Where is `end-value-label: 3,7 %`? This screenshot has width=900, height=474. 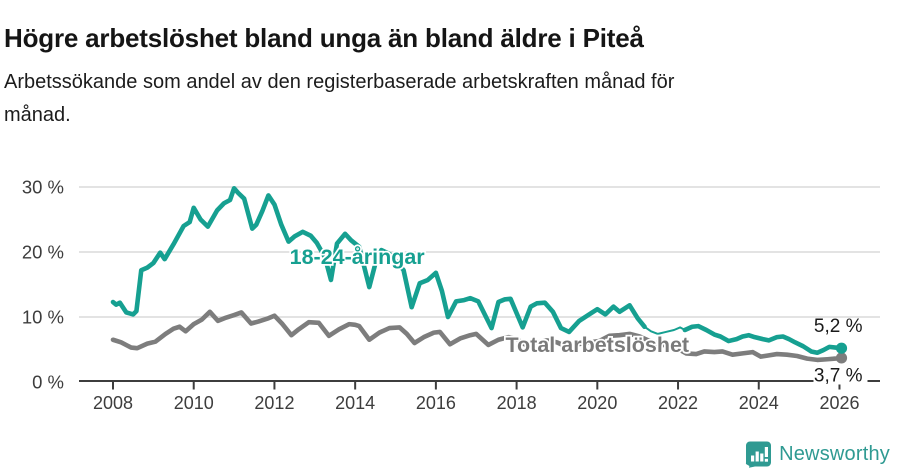 end-value-label: 3,7 % is located at coordinates (838, 375).